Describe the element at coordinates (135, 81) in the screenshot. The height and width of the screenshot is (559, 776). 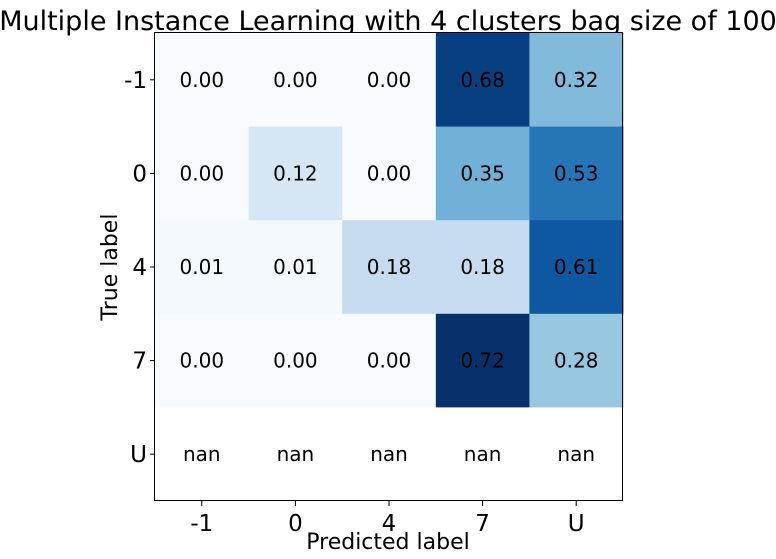
I see `y-tick-label: -1` at that location.